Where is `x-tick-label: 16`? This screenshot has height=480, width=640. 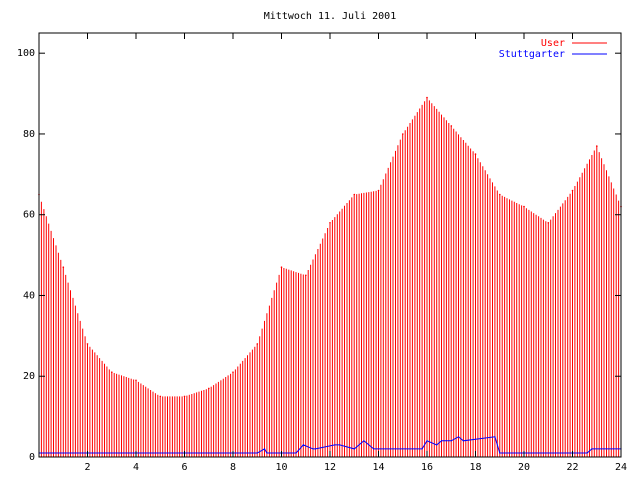
x-tick-label: 16 is located at coordinates (427, 467).